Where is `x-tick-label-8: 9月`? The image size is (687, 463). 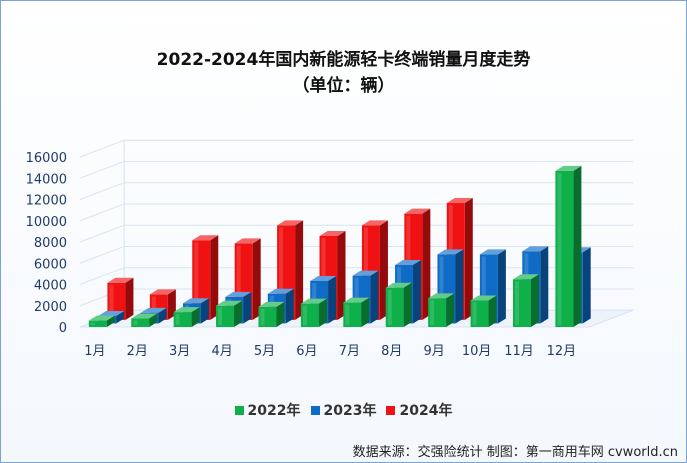 x-tick-label-8: 9月 is located at coordinates (434, 351).